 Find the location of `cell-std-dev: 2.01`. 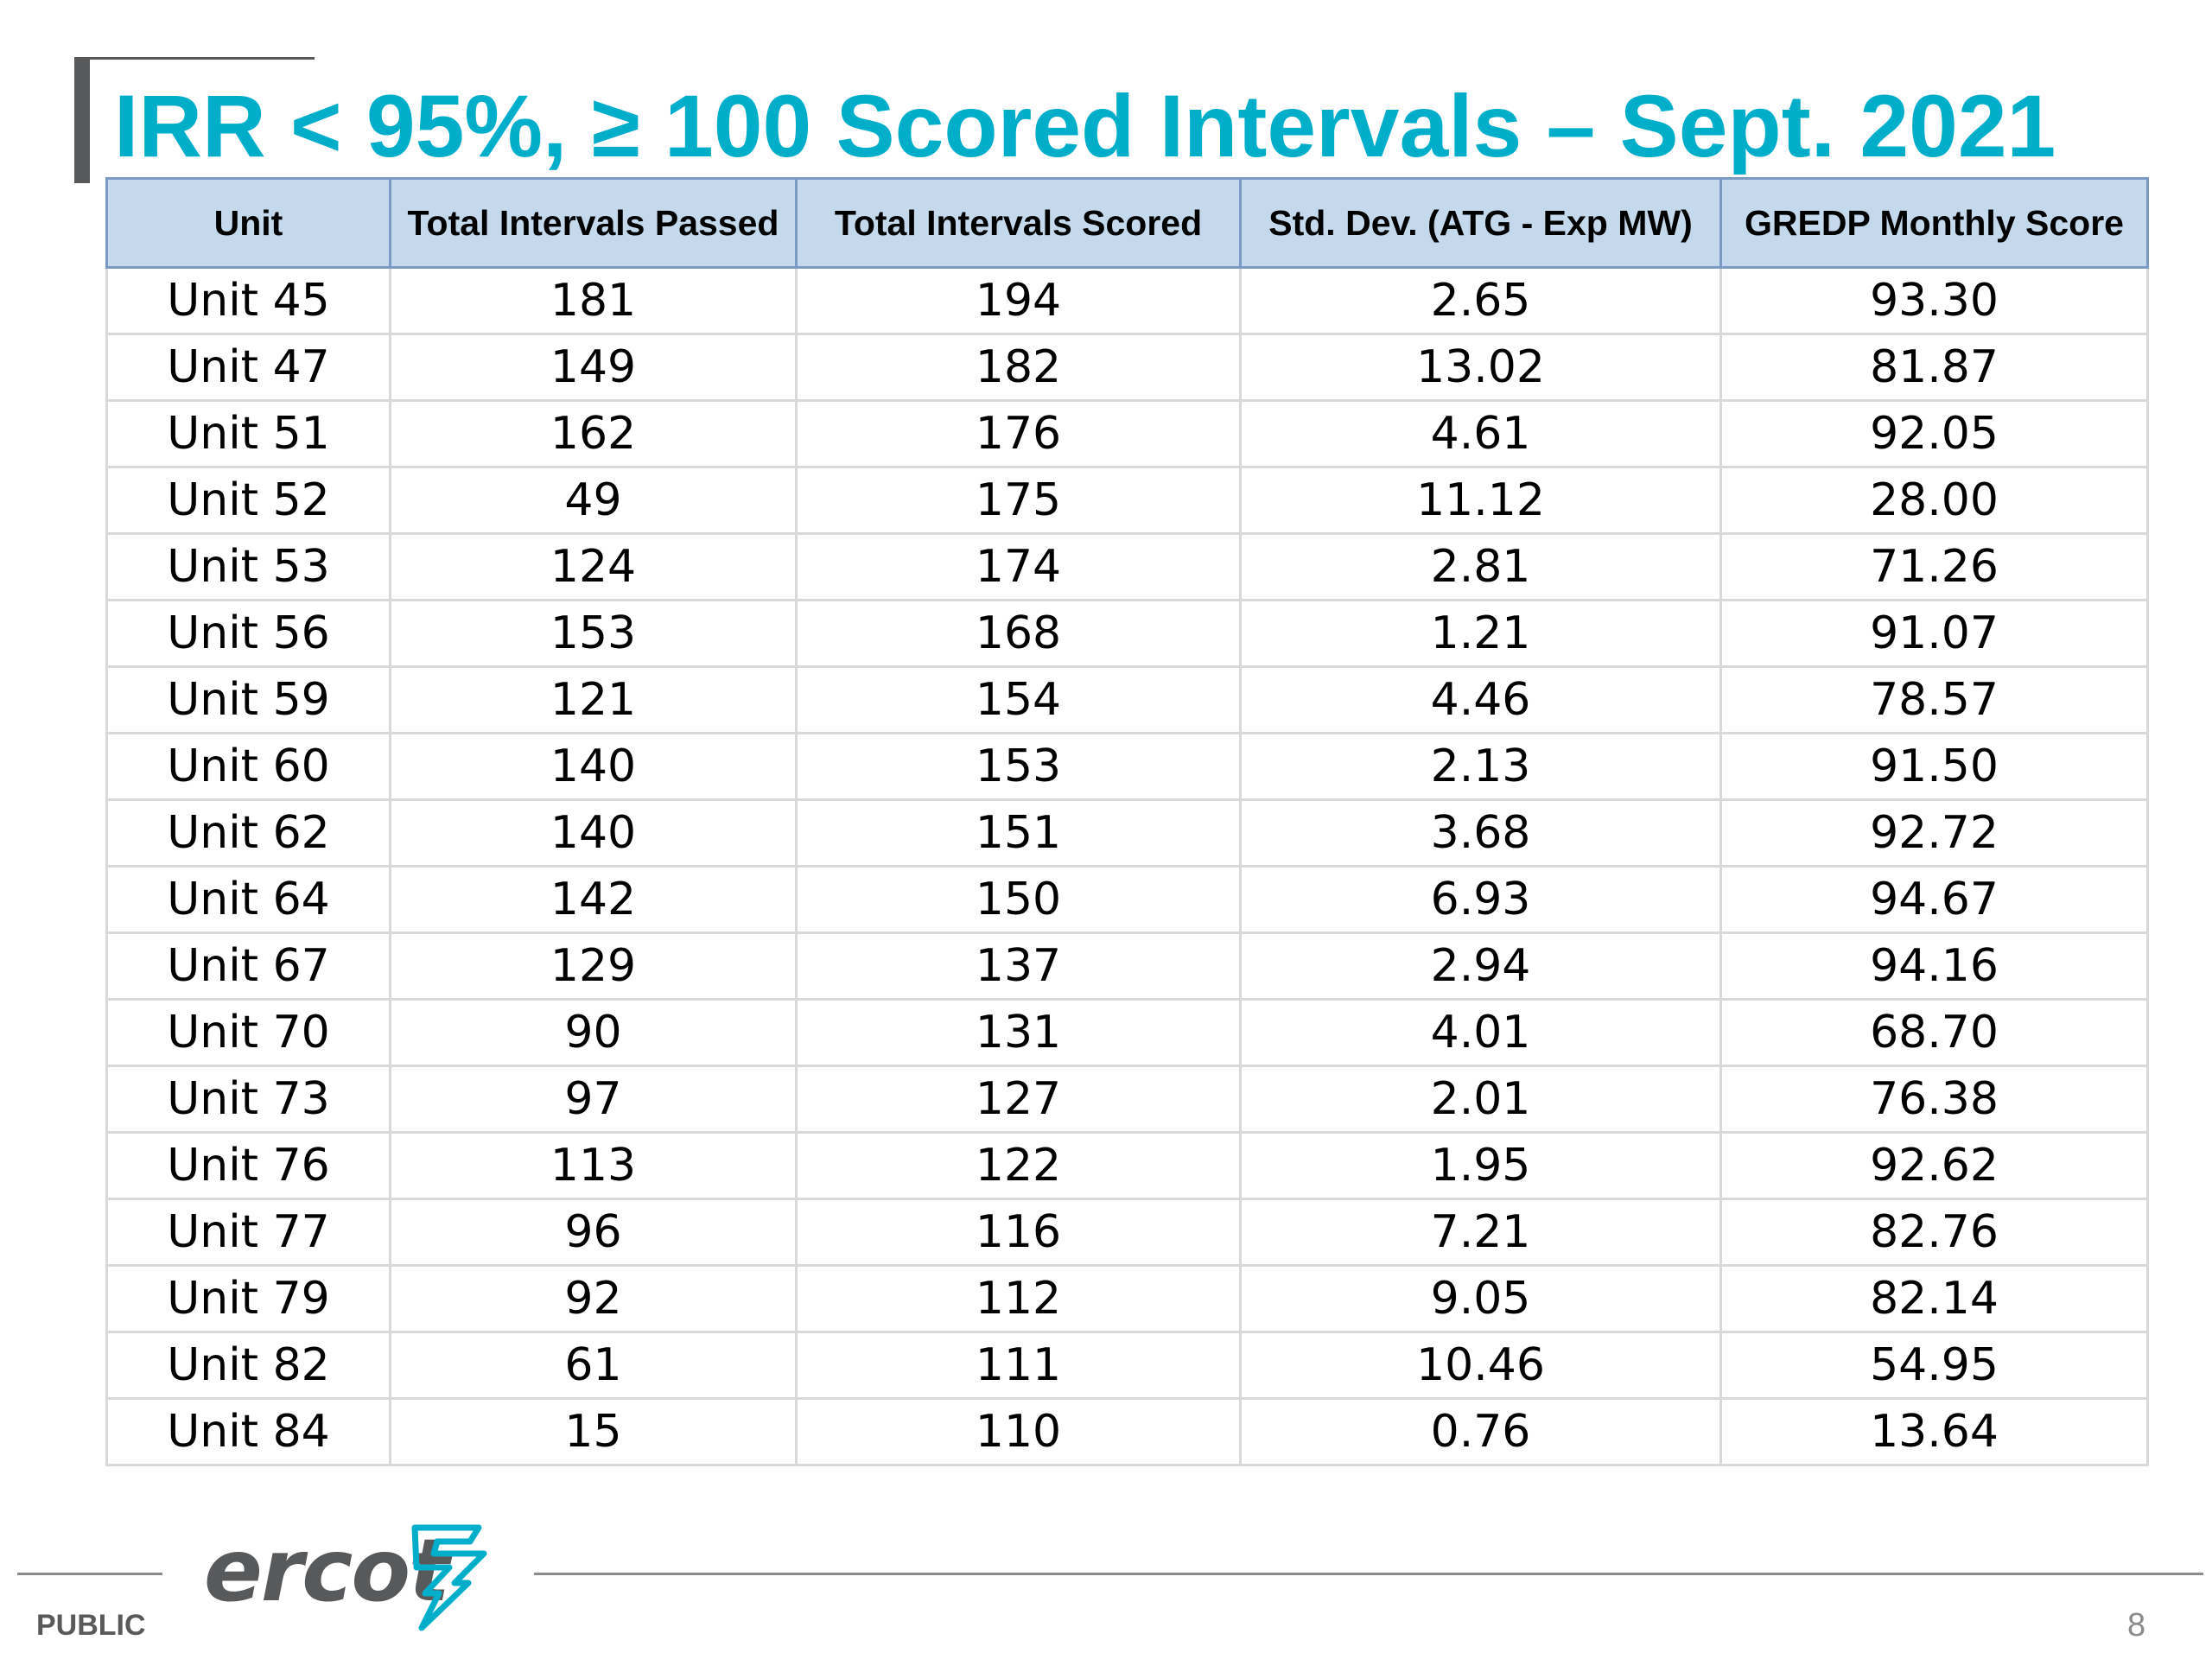

cell-std-dev: 2.01 is located at coordinates (1480, 1099).